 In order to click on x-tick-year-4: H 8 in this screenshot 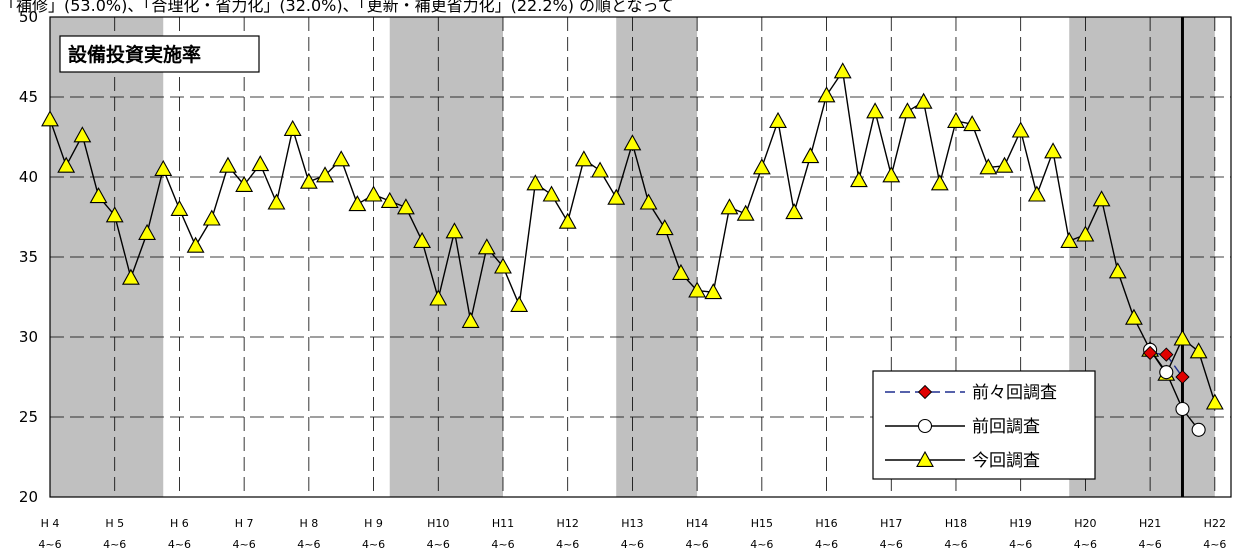, I will do `click(308, 523)`.